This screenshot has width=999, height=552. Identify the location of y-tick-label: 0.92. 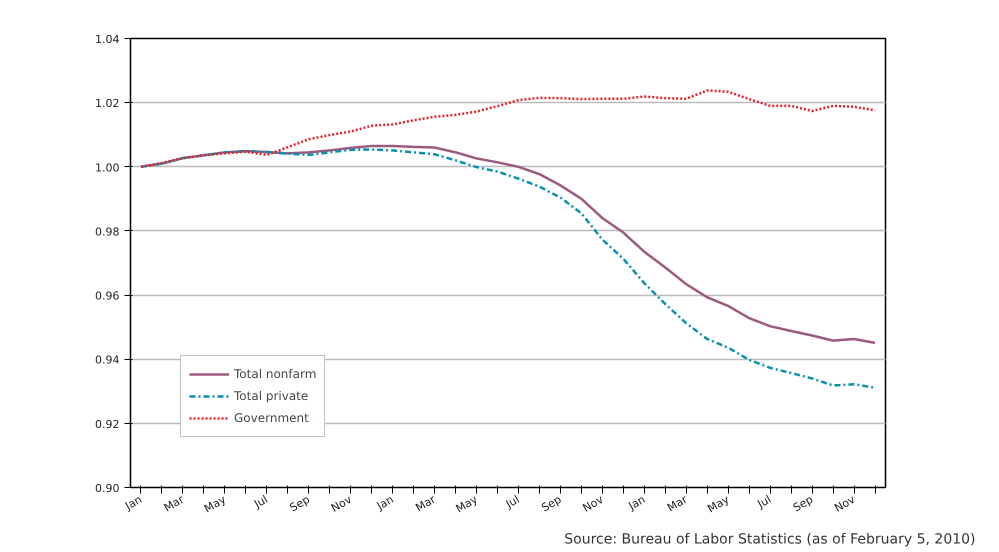
(107, 424).